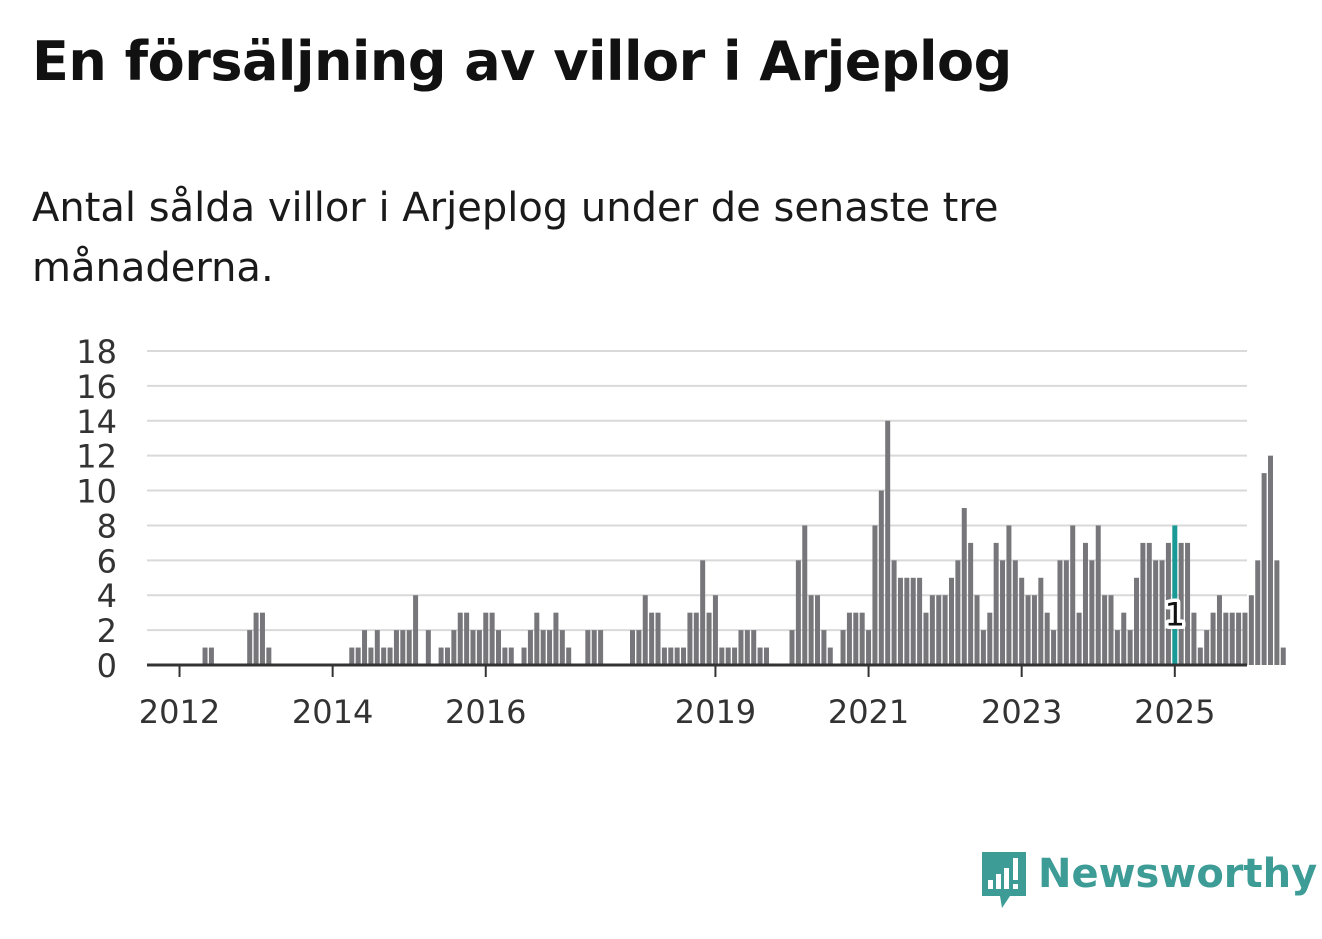 The width and height of the screenshot is (1322, 939). I want to click on bar-highlight, so click(1175, 595).